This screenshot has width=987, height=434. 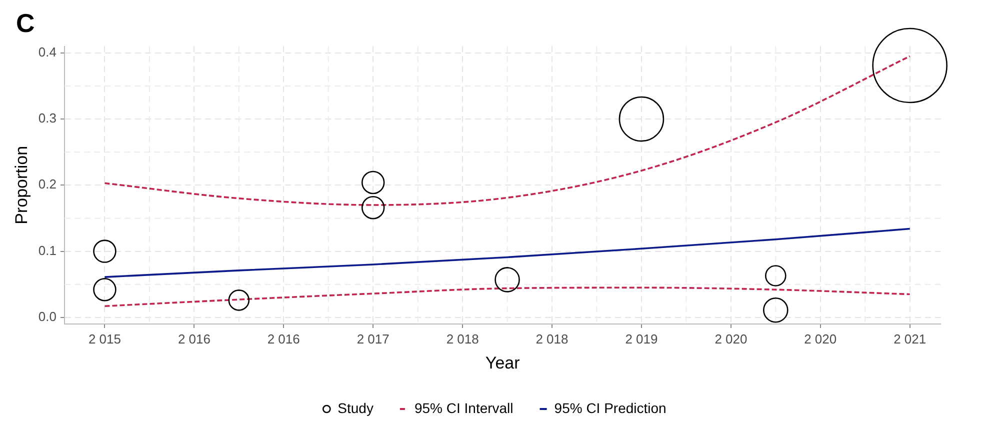 I want to click on y-tick-label: 0.2, so click(x=47, y=184).